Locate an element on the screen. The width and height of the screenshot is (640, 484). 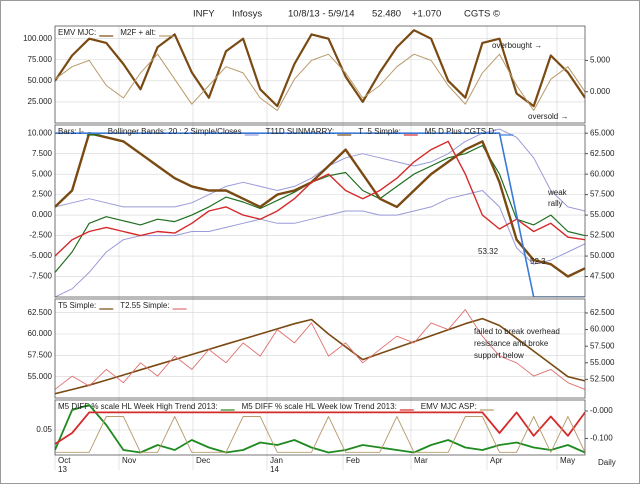
y-tick-label: 57.500 is located at coordinates (40, 354).